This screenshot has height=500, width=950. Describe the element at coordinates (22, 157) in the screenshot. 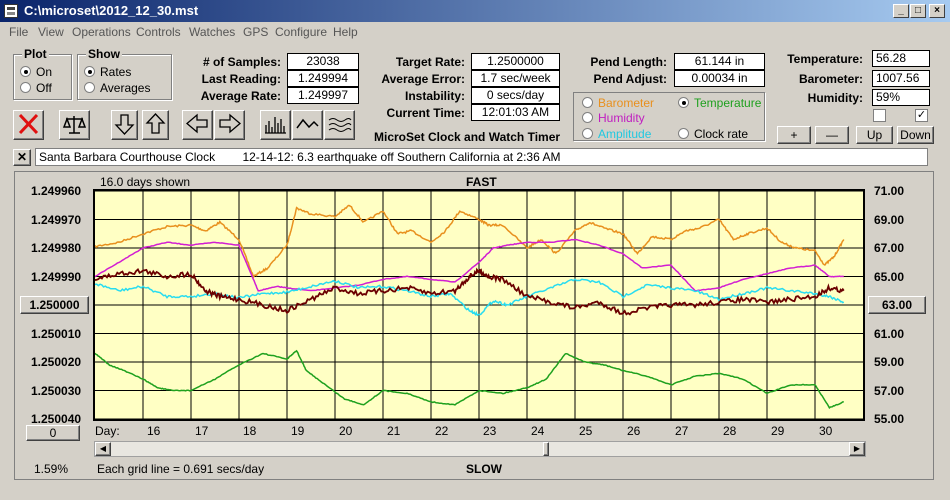

I see `clear-note-button: ✕` at that location.